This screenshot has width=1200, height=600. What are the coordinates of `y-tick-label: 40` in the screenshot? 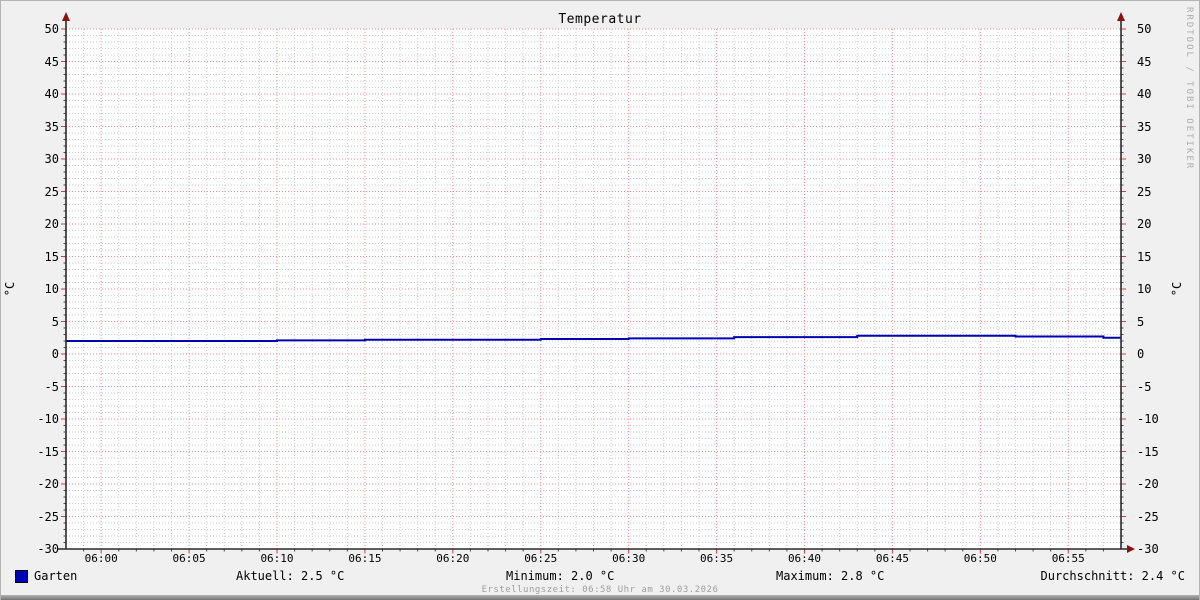 It's located at (51, 94).